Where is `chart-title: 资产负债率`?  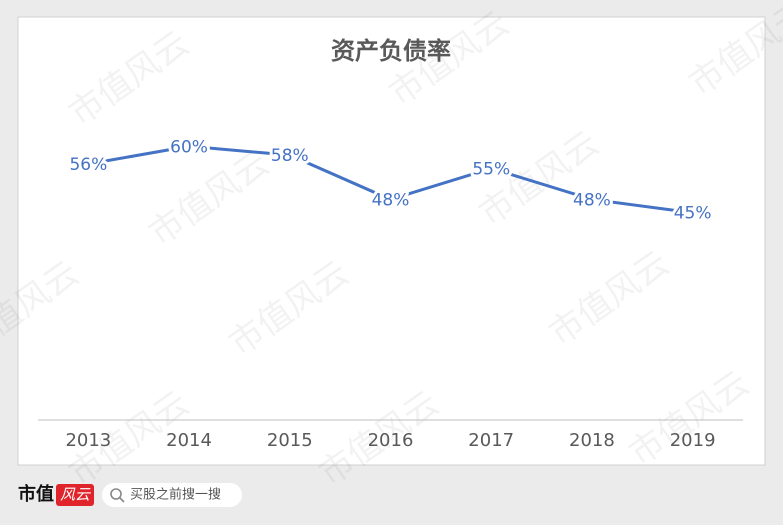 chart-title: 资产负债率 is located at coordinates (391, 51).